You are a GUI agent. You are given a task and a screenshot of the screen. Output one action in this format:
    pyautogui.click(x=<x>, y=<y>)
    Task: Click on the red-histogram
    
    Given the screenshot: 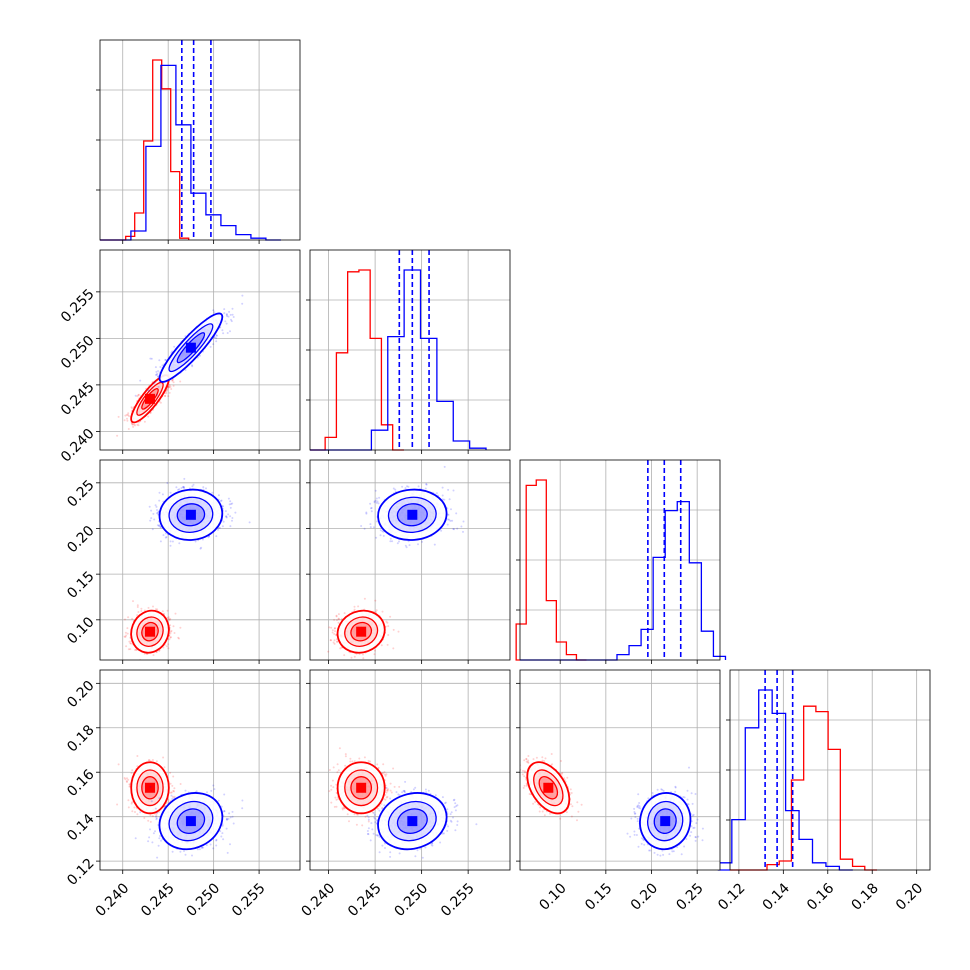 What is the action you would take?
    pyautogui.click(x=803, y=788)
    